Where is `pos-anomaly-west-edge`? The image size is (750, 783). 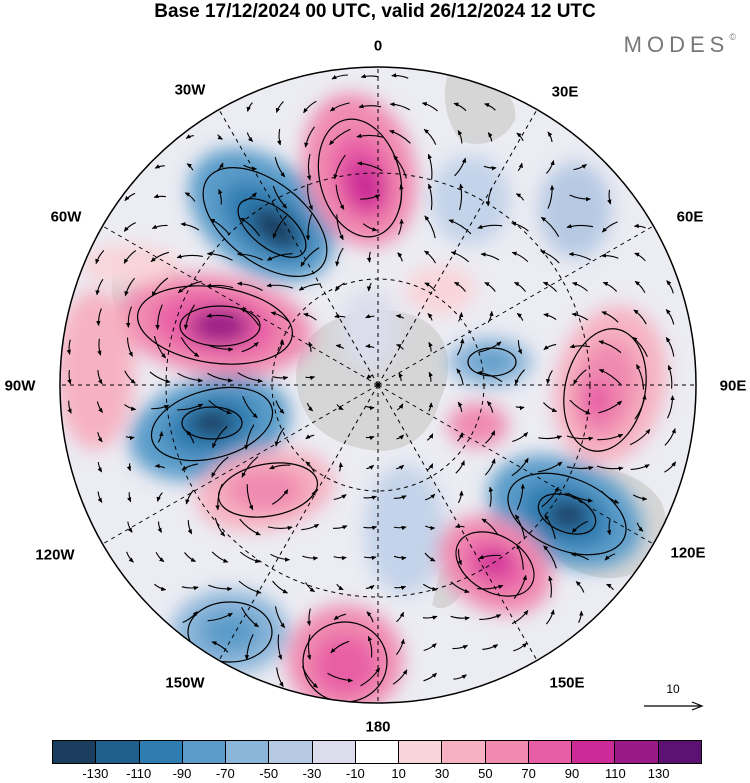
pos-anomaly-west-edge is located at coordinates (97, 370).